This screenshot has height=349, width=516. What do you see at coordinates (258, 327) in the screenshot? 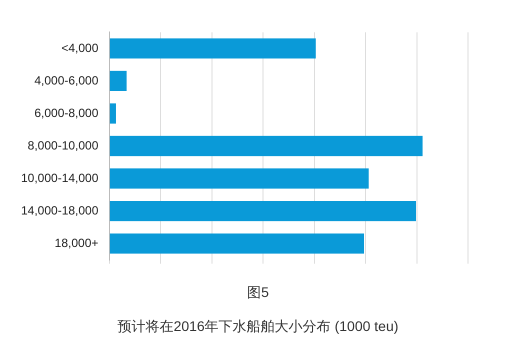
I see `text: 预计将在2016年下水船舶大小分布 (1000 teu)` at bounding box center [258, 327].